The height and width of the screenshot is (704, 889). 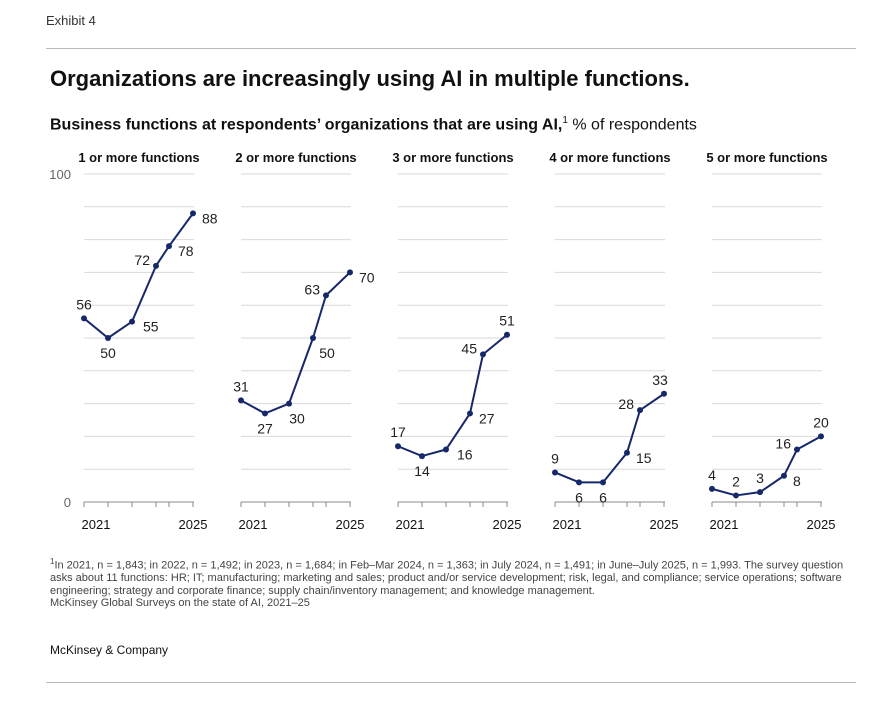 What do you see at coordinates (297, 419) in the screenshot?
I see `data-label: 30` at bounding box center [297, 419].